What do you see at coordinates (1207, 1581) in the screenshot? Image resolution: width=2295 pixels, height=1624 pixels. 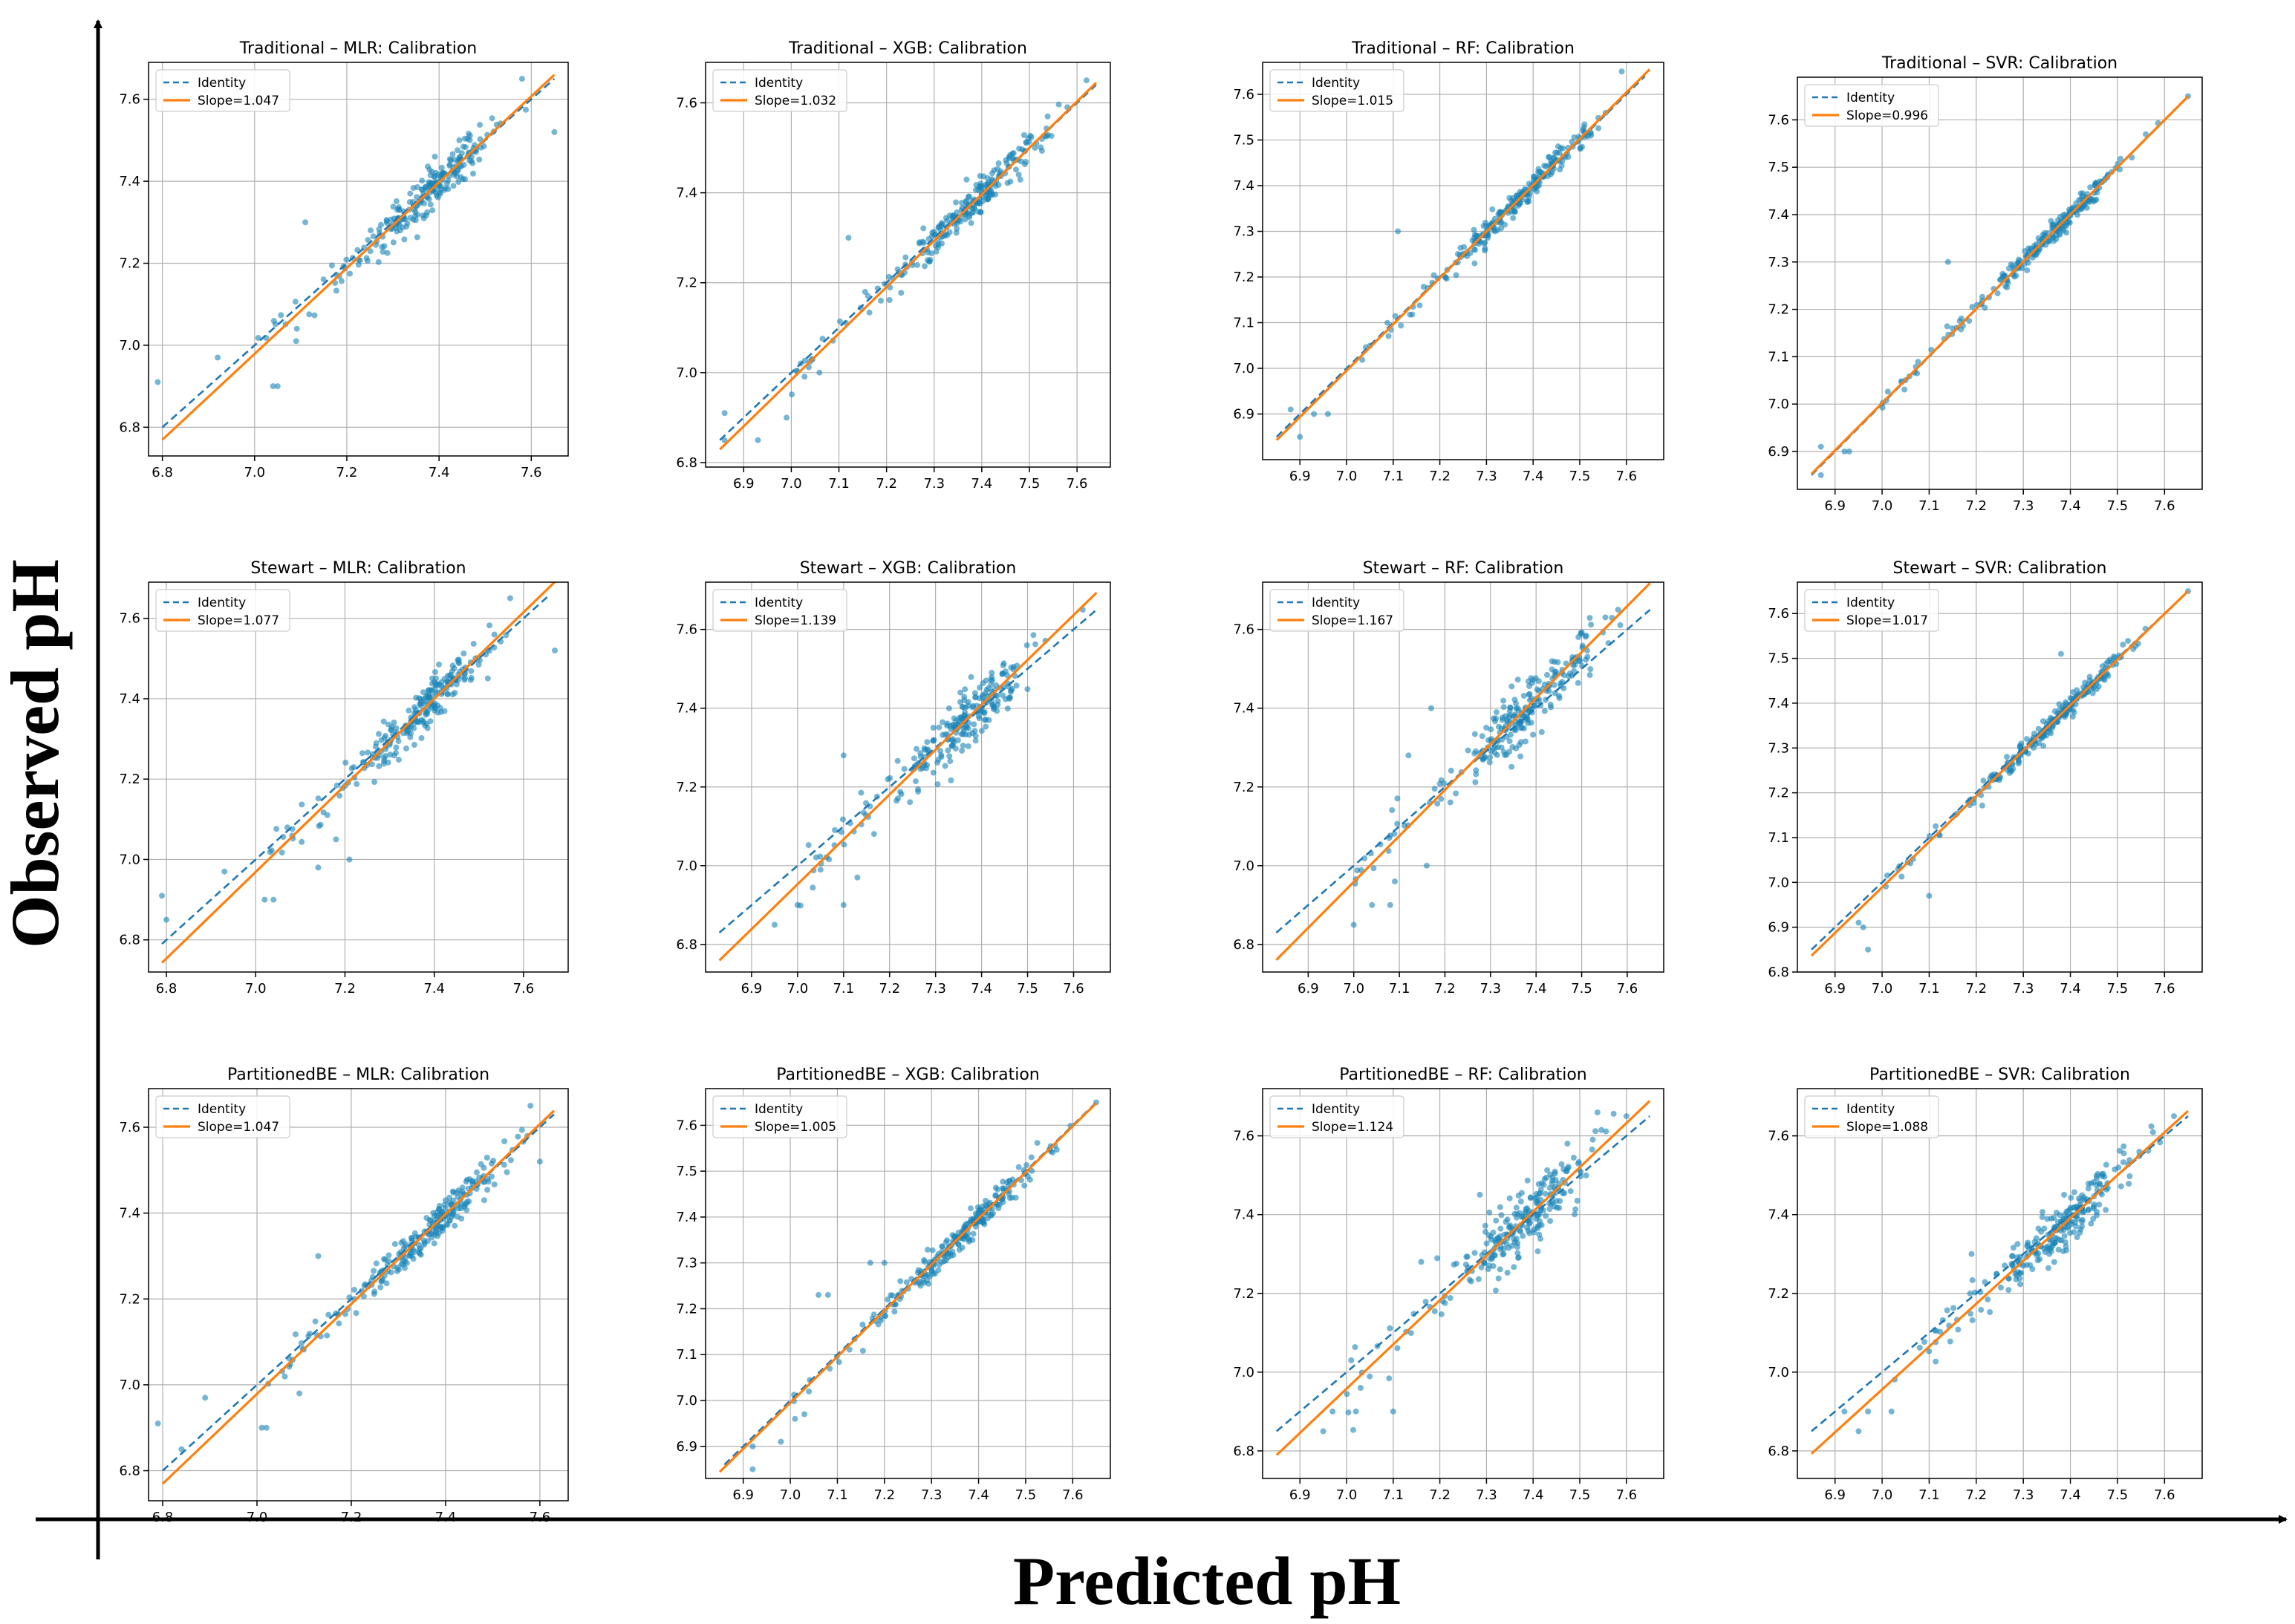 I see `figure-x-axis-label: Predicted pH` at bounding box center [1207, 1581].